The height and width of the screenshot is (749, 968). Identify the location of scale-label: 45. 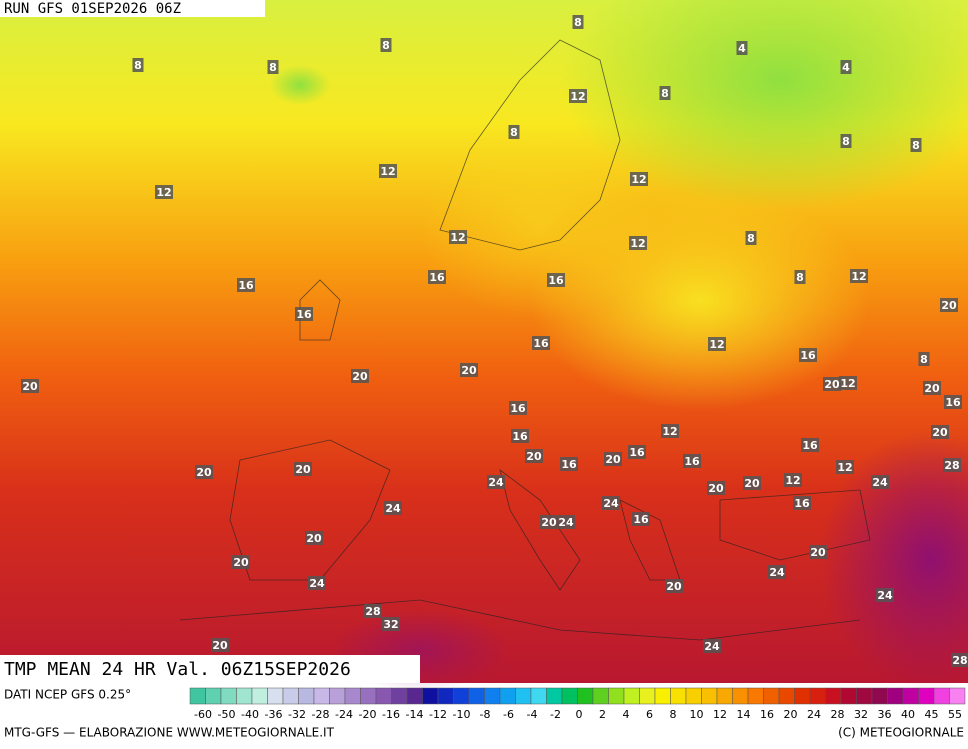
(932, 714).